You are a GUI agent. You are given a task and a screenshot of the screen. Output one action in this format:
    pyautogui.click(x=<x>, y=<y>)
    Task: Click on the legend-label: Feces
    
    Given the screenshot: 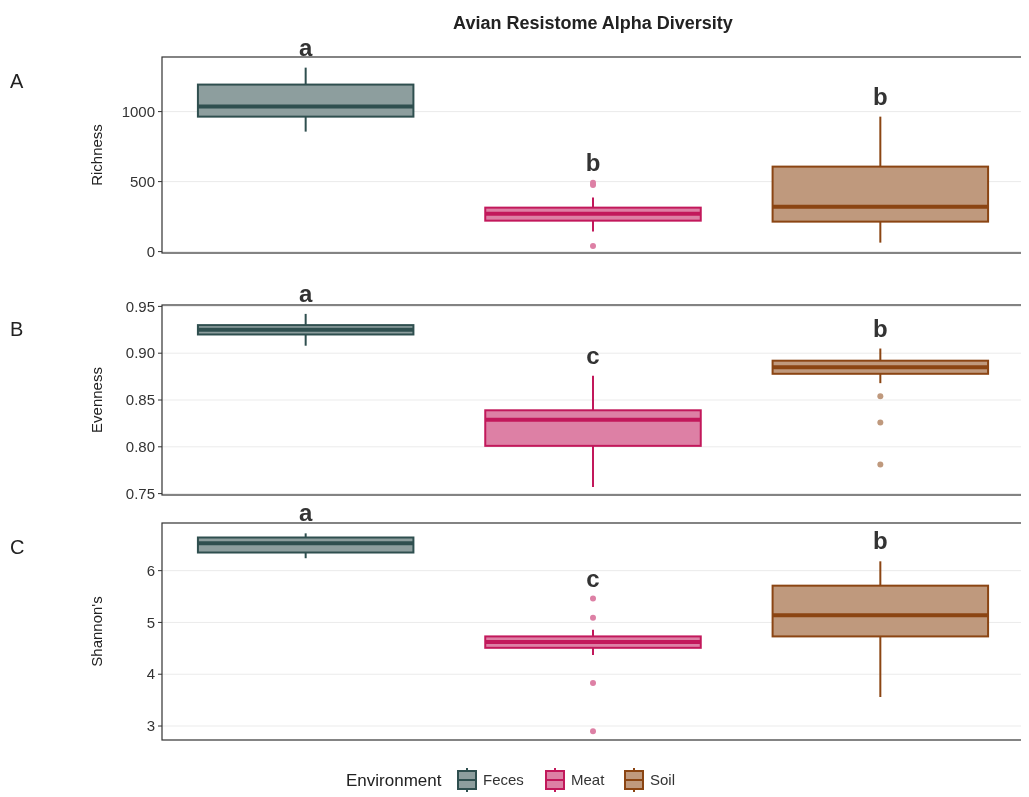 What is the action you would take?
    pyautogui.click(x=503, y=780)
    